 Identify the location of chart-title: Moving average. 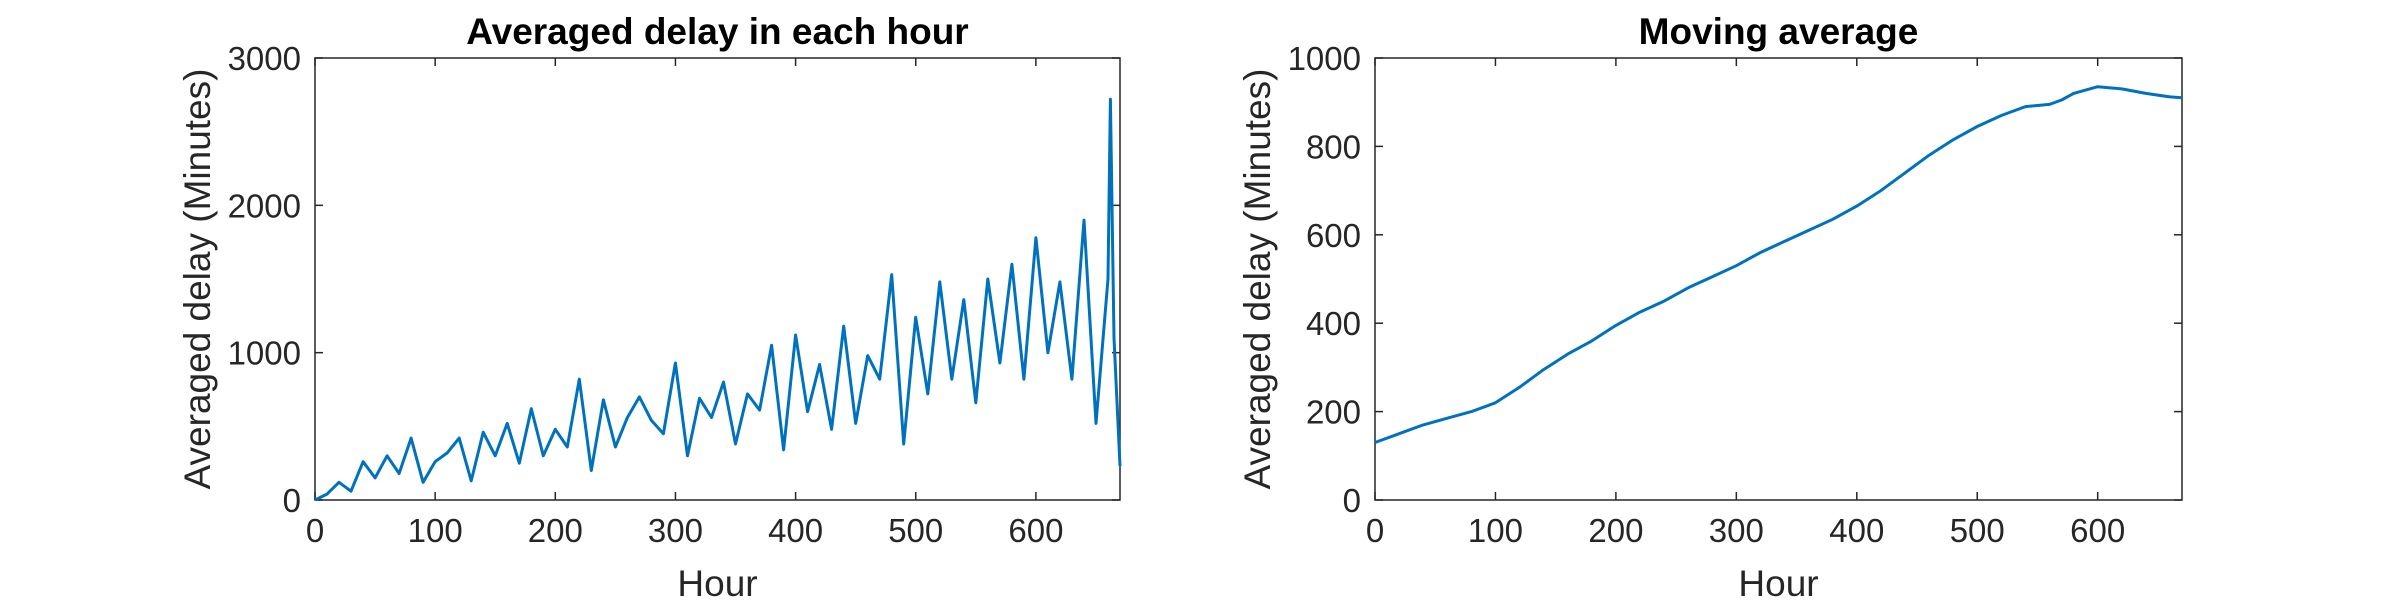
(1779, 31).